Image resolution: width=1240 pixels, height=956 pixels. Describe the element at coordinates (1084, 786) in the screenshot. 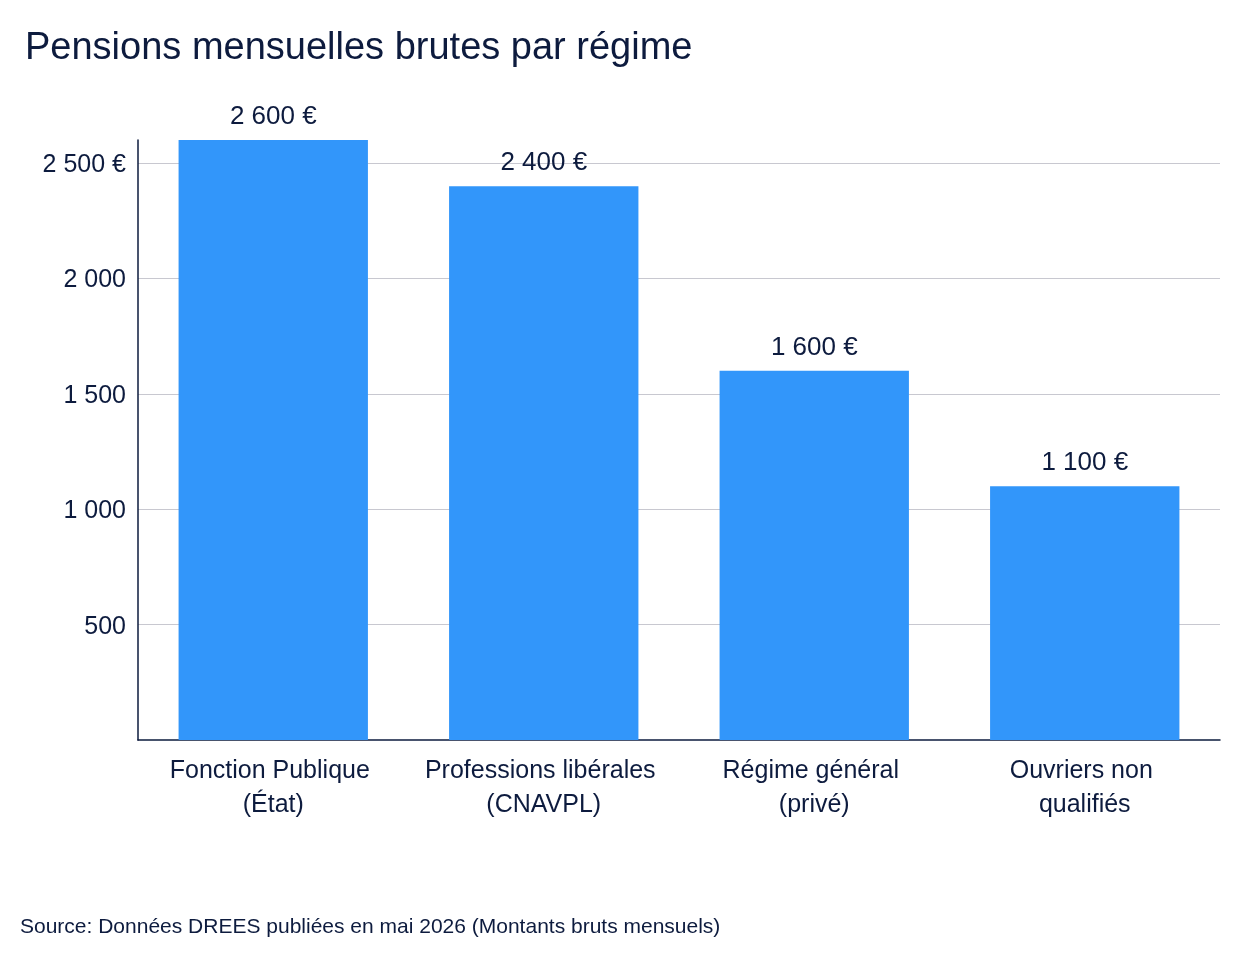

I see `x-tick-label: Ouvriers non qualifiés` at that location.